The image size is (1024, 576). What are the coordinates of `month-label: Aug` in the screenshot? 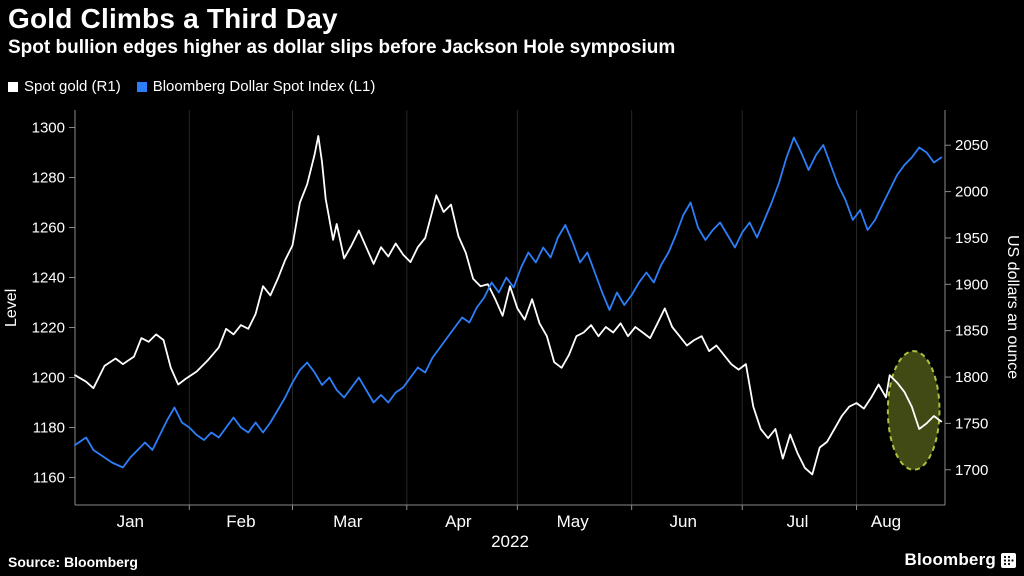 It's located at (886, 521).